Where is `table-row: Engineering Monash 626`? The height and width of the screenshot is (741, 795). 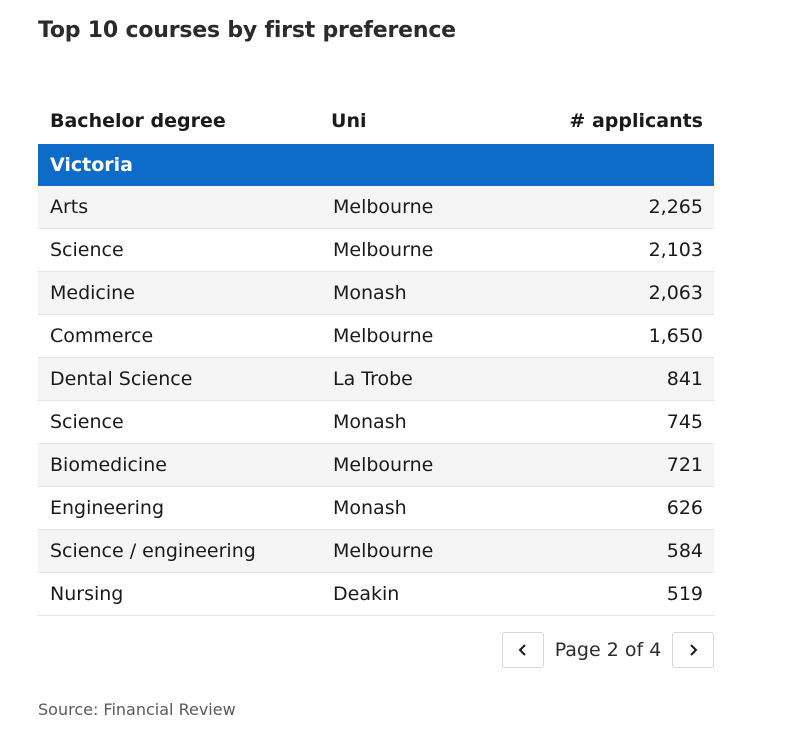 table-row: Engineering Monash 626 is located at coordinates (376, 508).